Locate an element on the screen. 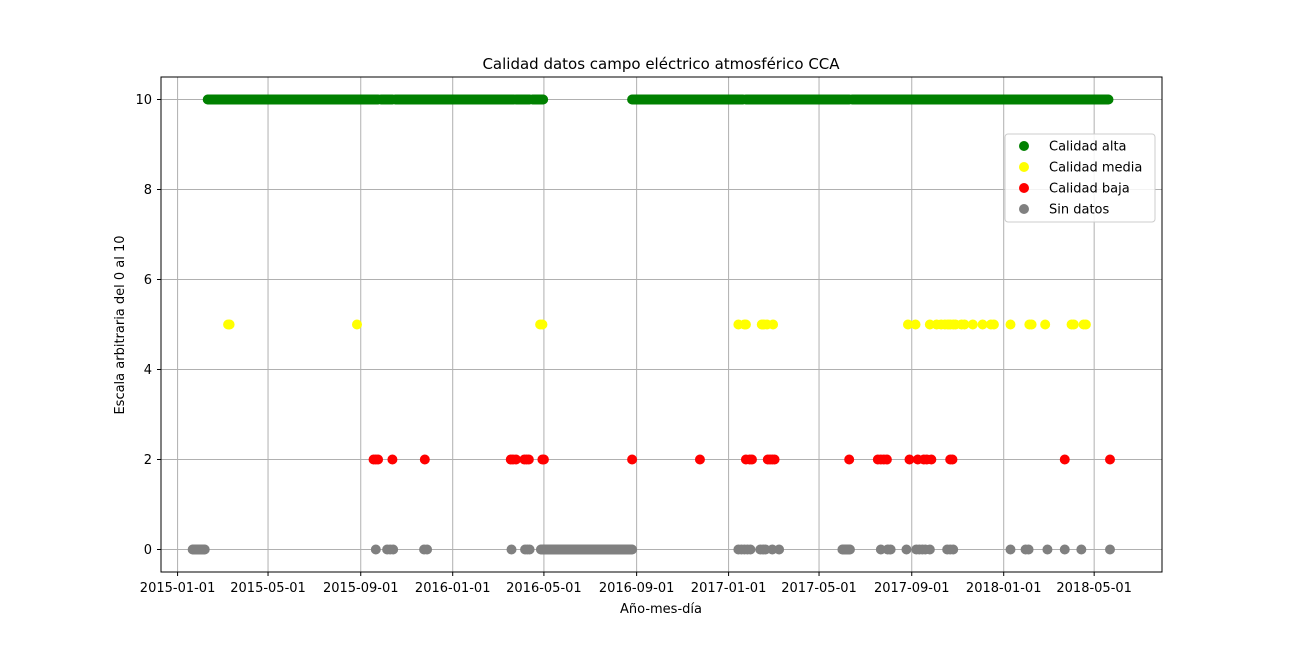 Image resolution: width=1291 pixels, height=647 pixels. x-tick-label: 2017-09-01 is located at coordinates (912, 588).